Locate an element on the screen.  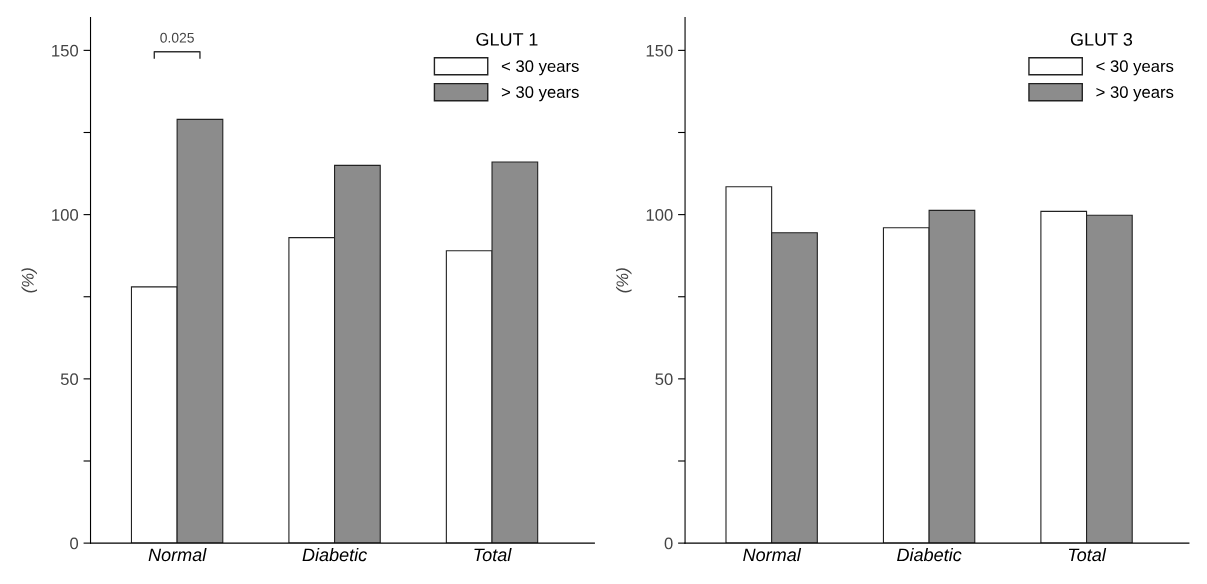
legend-title: GLUT 1 is located at coordinates (507, 39).